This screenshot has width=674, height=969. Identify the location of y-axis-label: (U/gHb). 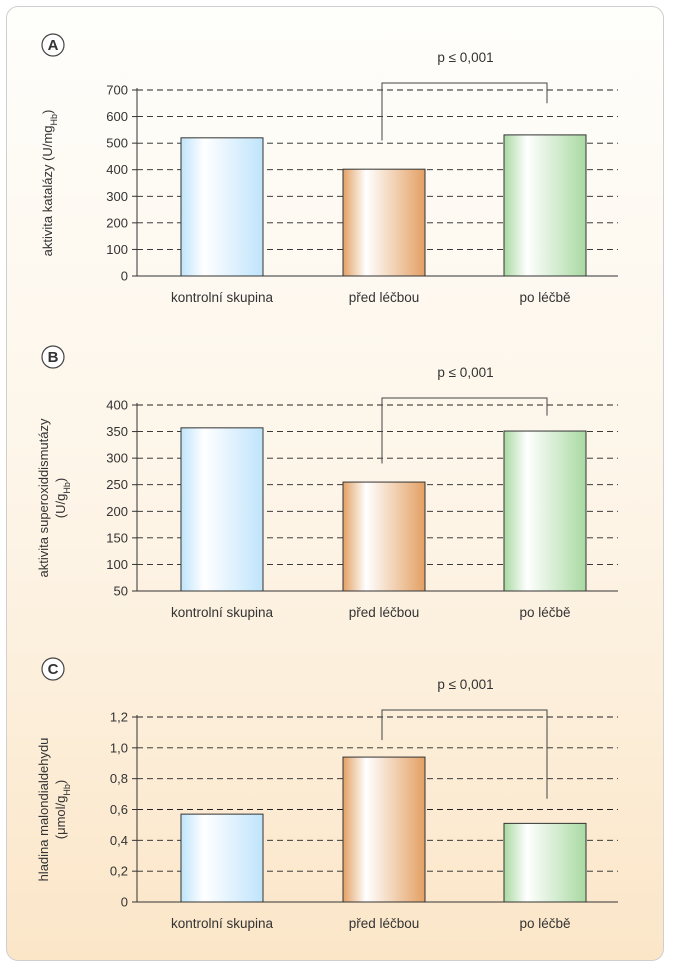
(62, 498).